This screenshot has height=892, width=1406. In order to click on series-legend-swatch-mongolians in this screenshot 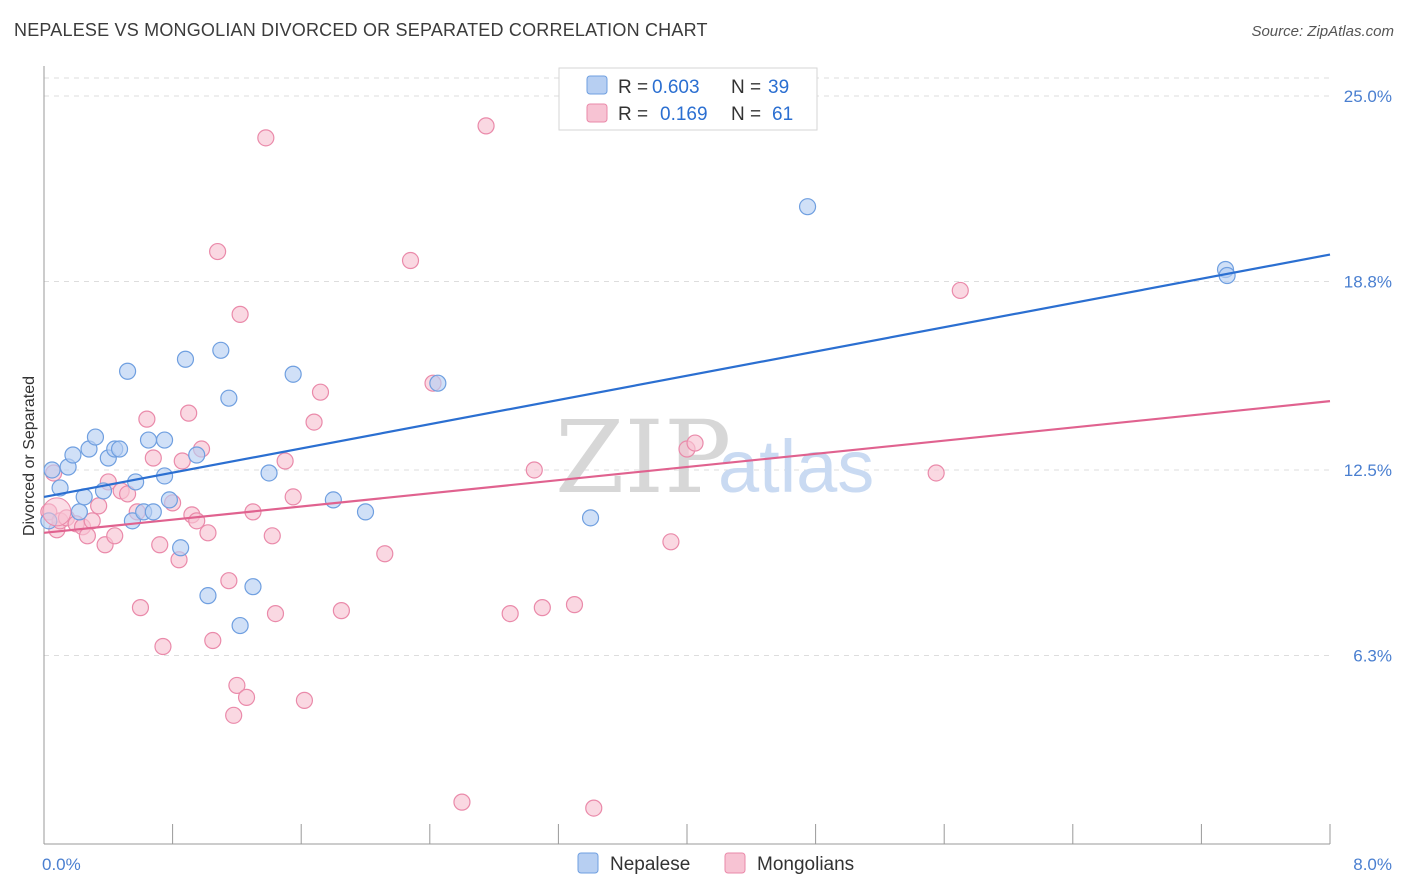, I will do `click(735, 863)`.